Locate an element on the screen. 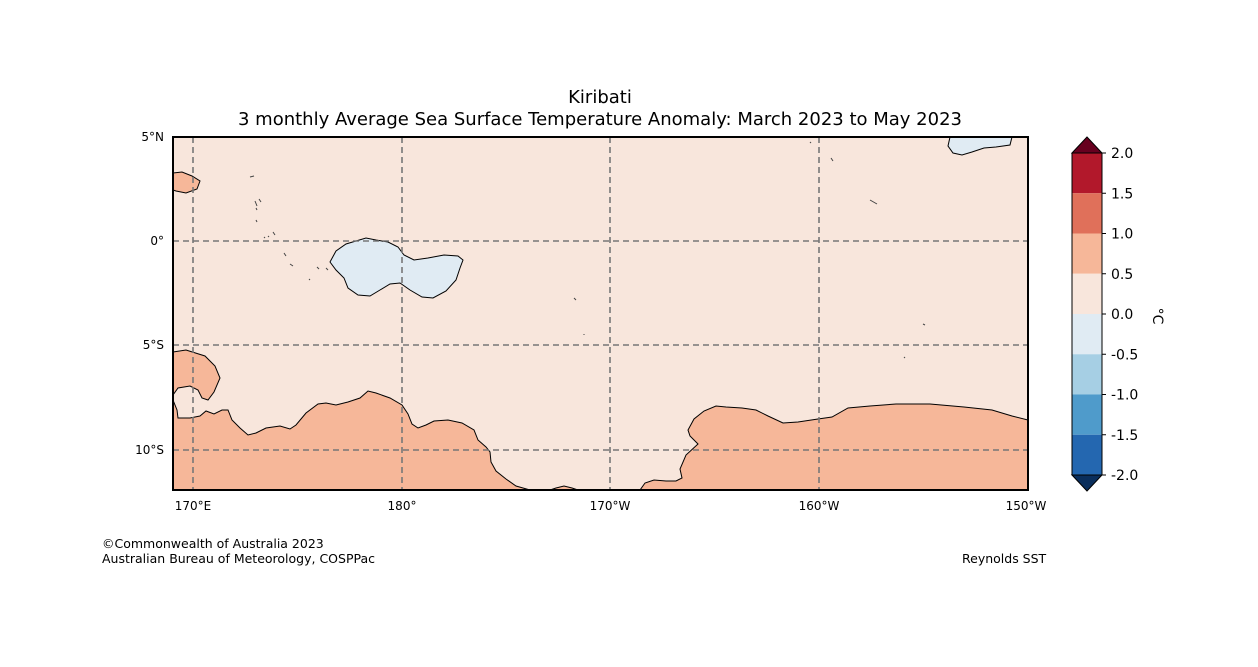  colorbar-unit-label: °C is located at coordinates (1157, 316).